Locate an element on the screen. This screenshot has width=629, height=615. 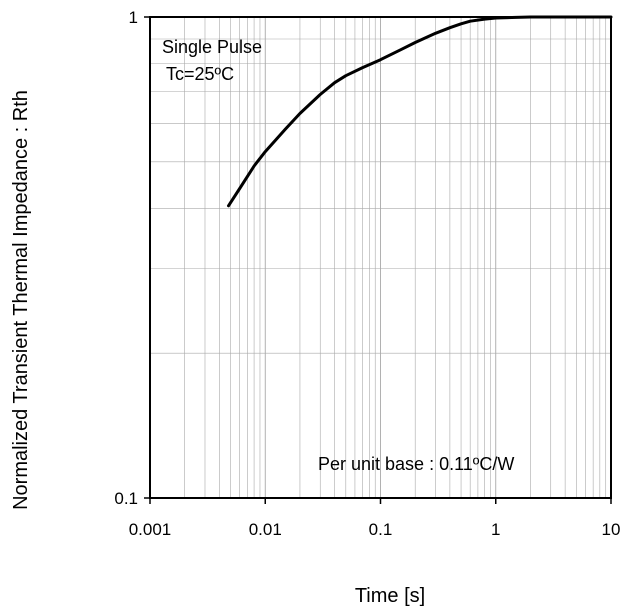
x-tick-label: 0.1 is located at coordinates (381, 529).